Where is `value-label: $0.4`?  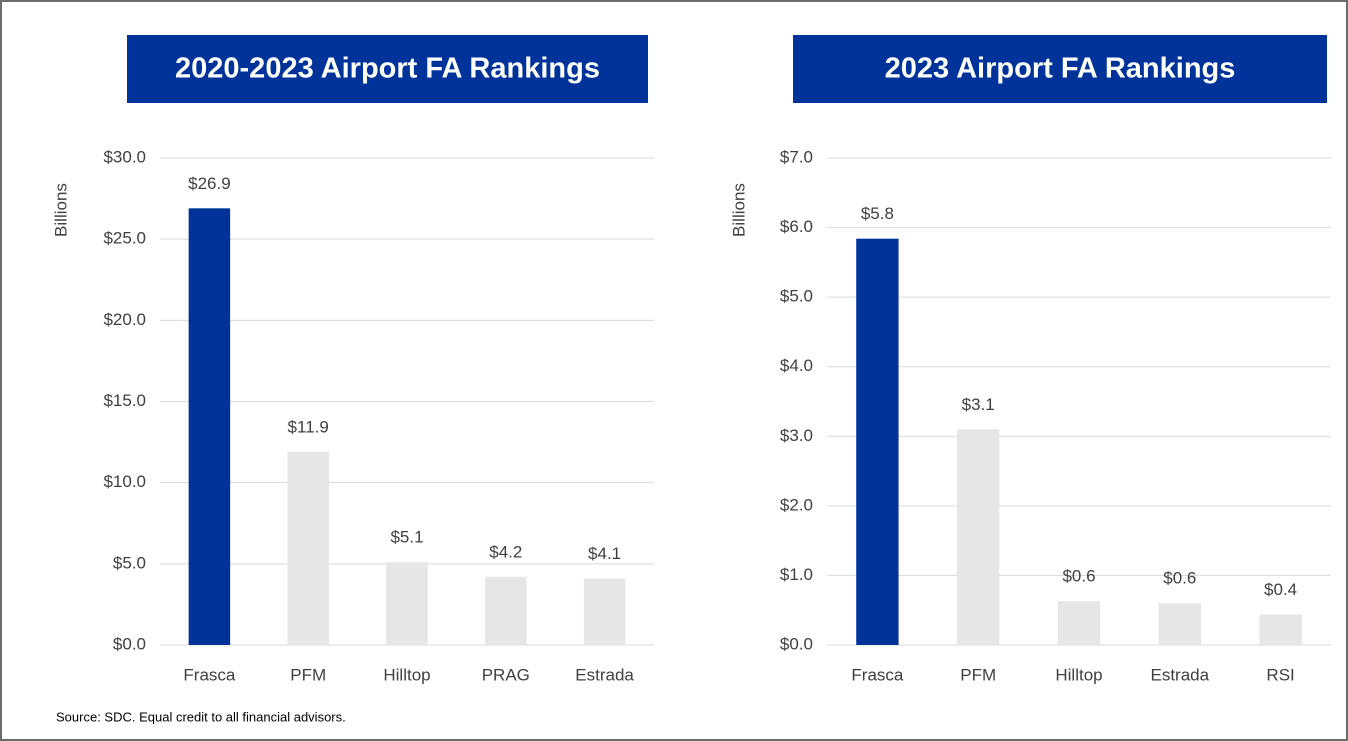 value-label: $0.4 is located at coordinates (1280, 589).